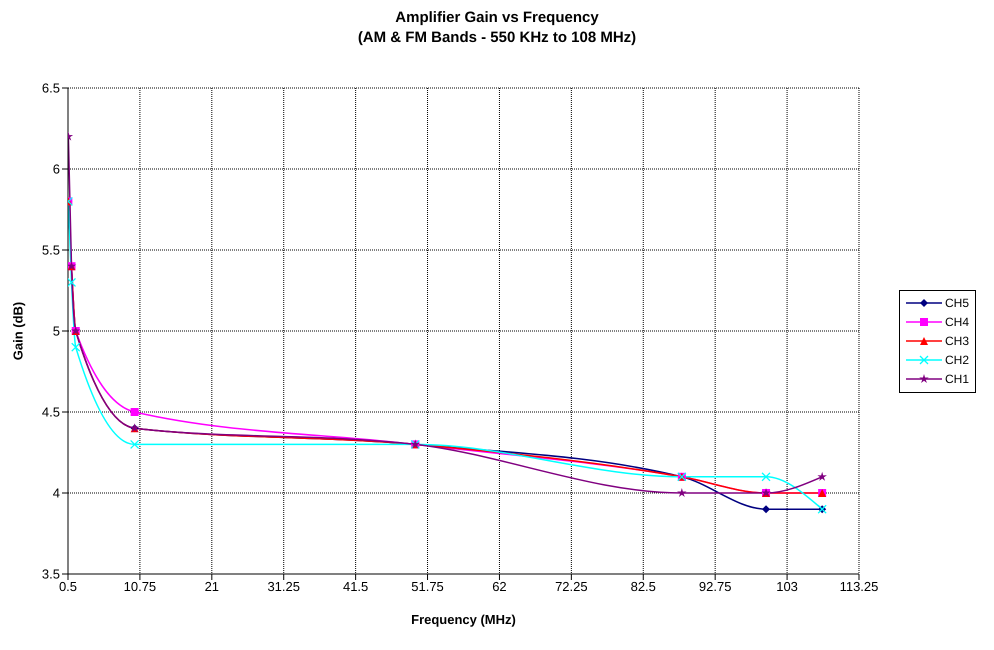 This screenshot has width=994, height=650. What do you see at coordinates (956, 341) in the screenshot?
I see `legend-label: CH3` at bounding box center [956, 341].